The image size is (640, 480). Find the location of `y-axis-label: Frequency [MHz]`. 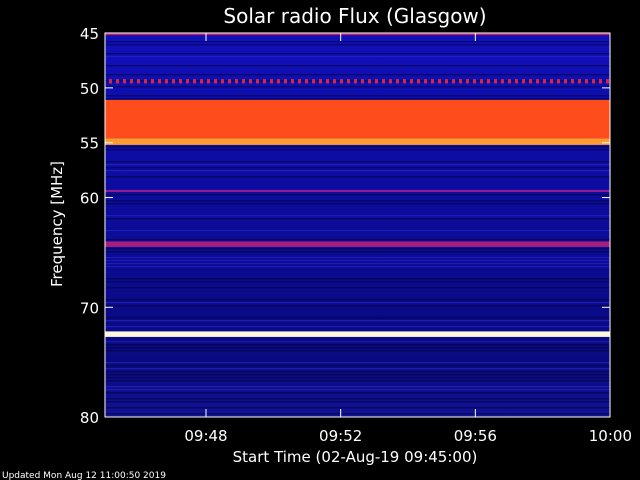

y-axis-label: Frequency [MHz] is located at coordinates (57, 224).